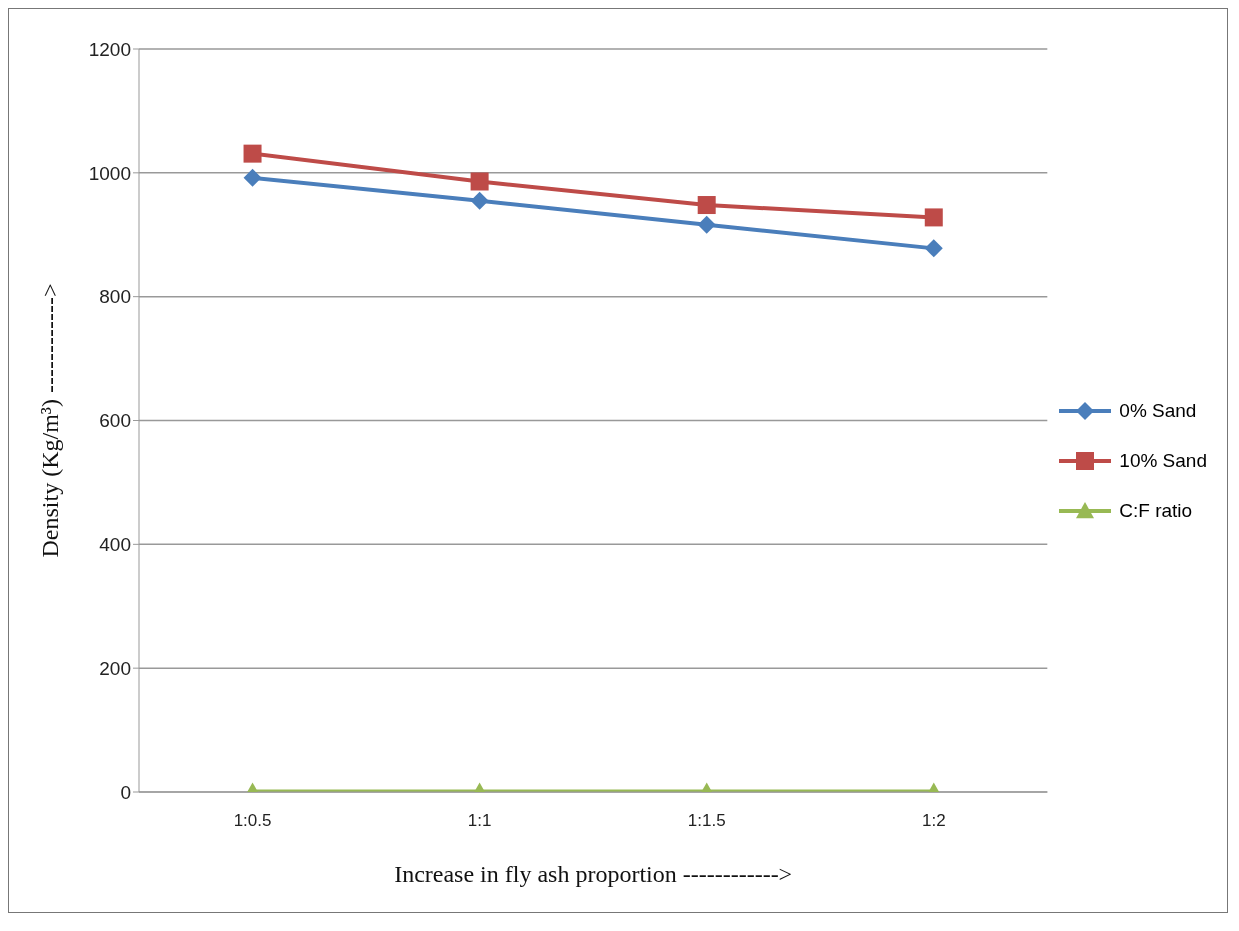 This screenshot has height=931, width=1239. What do you see at coordinates (479, 821) in the screenshot?
I see `x-tick-label: 1:1` at bounding box center [479, 821].